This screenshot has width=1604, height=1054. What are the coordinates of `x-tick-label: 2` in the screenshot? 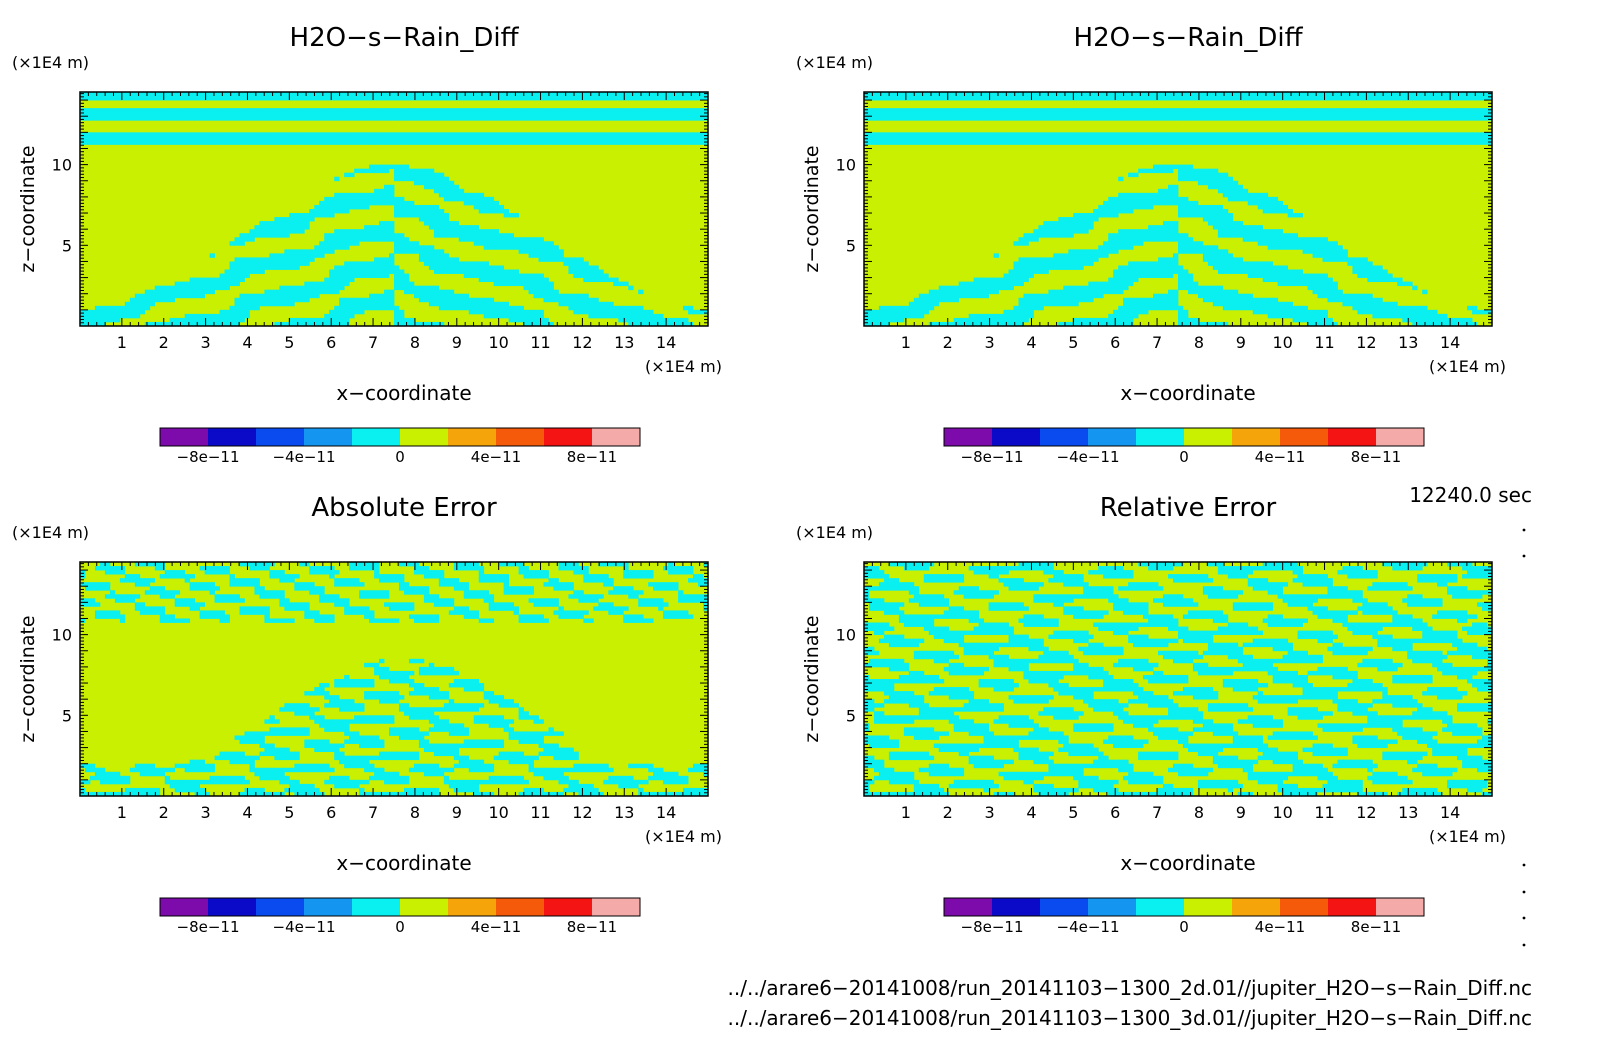 It's located at (164, 342).